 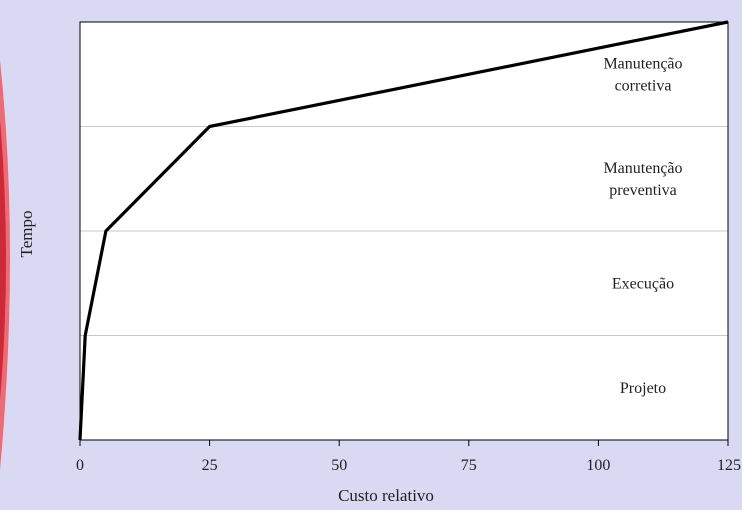 I want to click on x-tick-label: 25, so click(x=210, y=465).